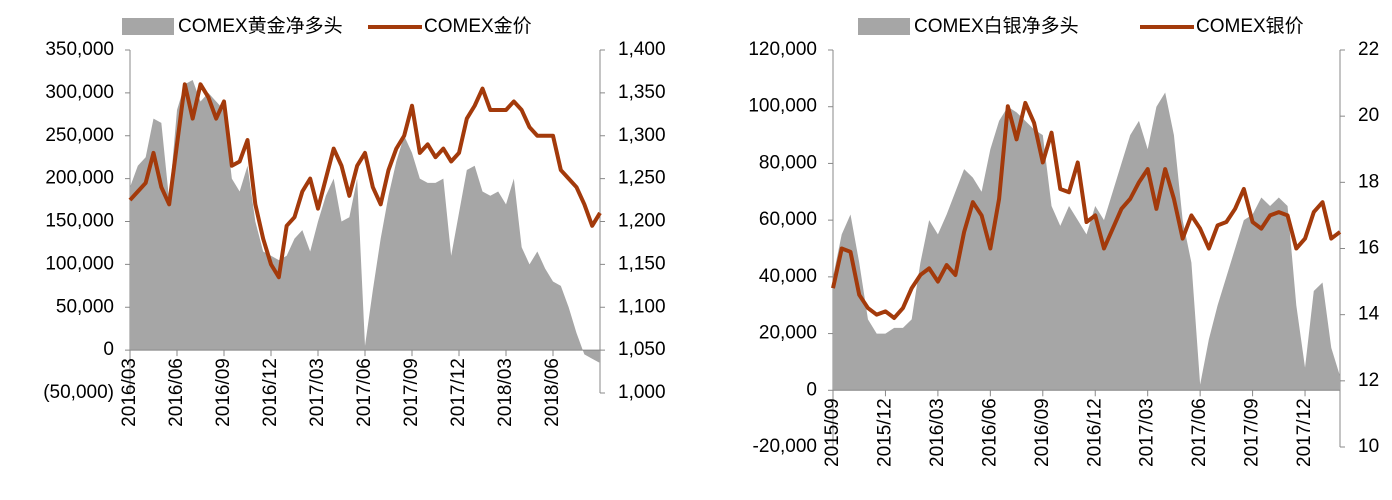 The image size is (1392, 500). What do you see at coordinates (788, 333) in the screenshot?
I see `y-tick-label: 20,000` at bounding box center [788, 333].